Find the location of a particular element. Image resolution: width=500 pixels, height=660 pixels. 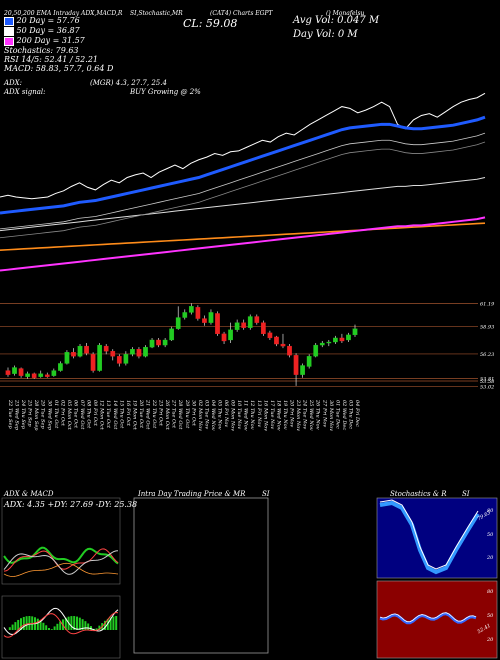

chart-title-far: () Monafelsu is located at coordinates (345, 13).